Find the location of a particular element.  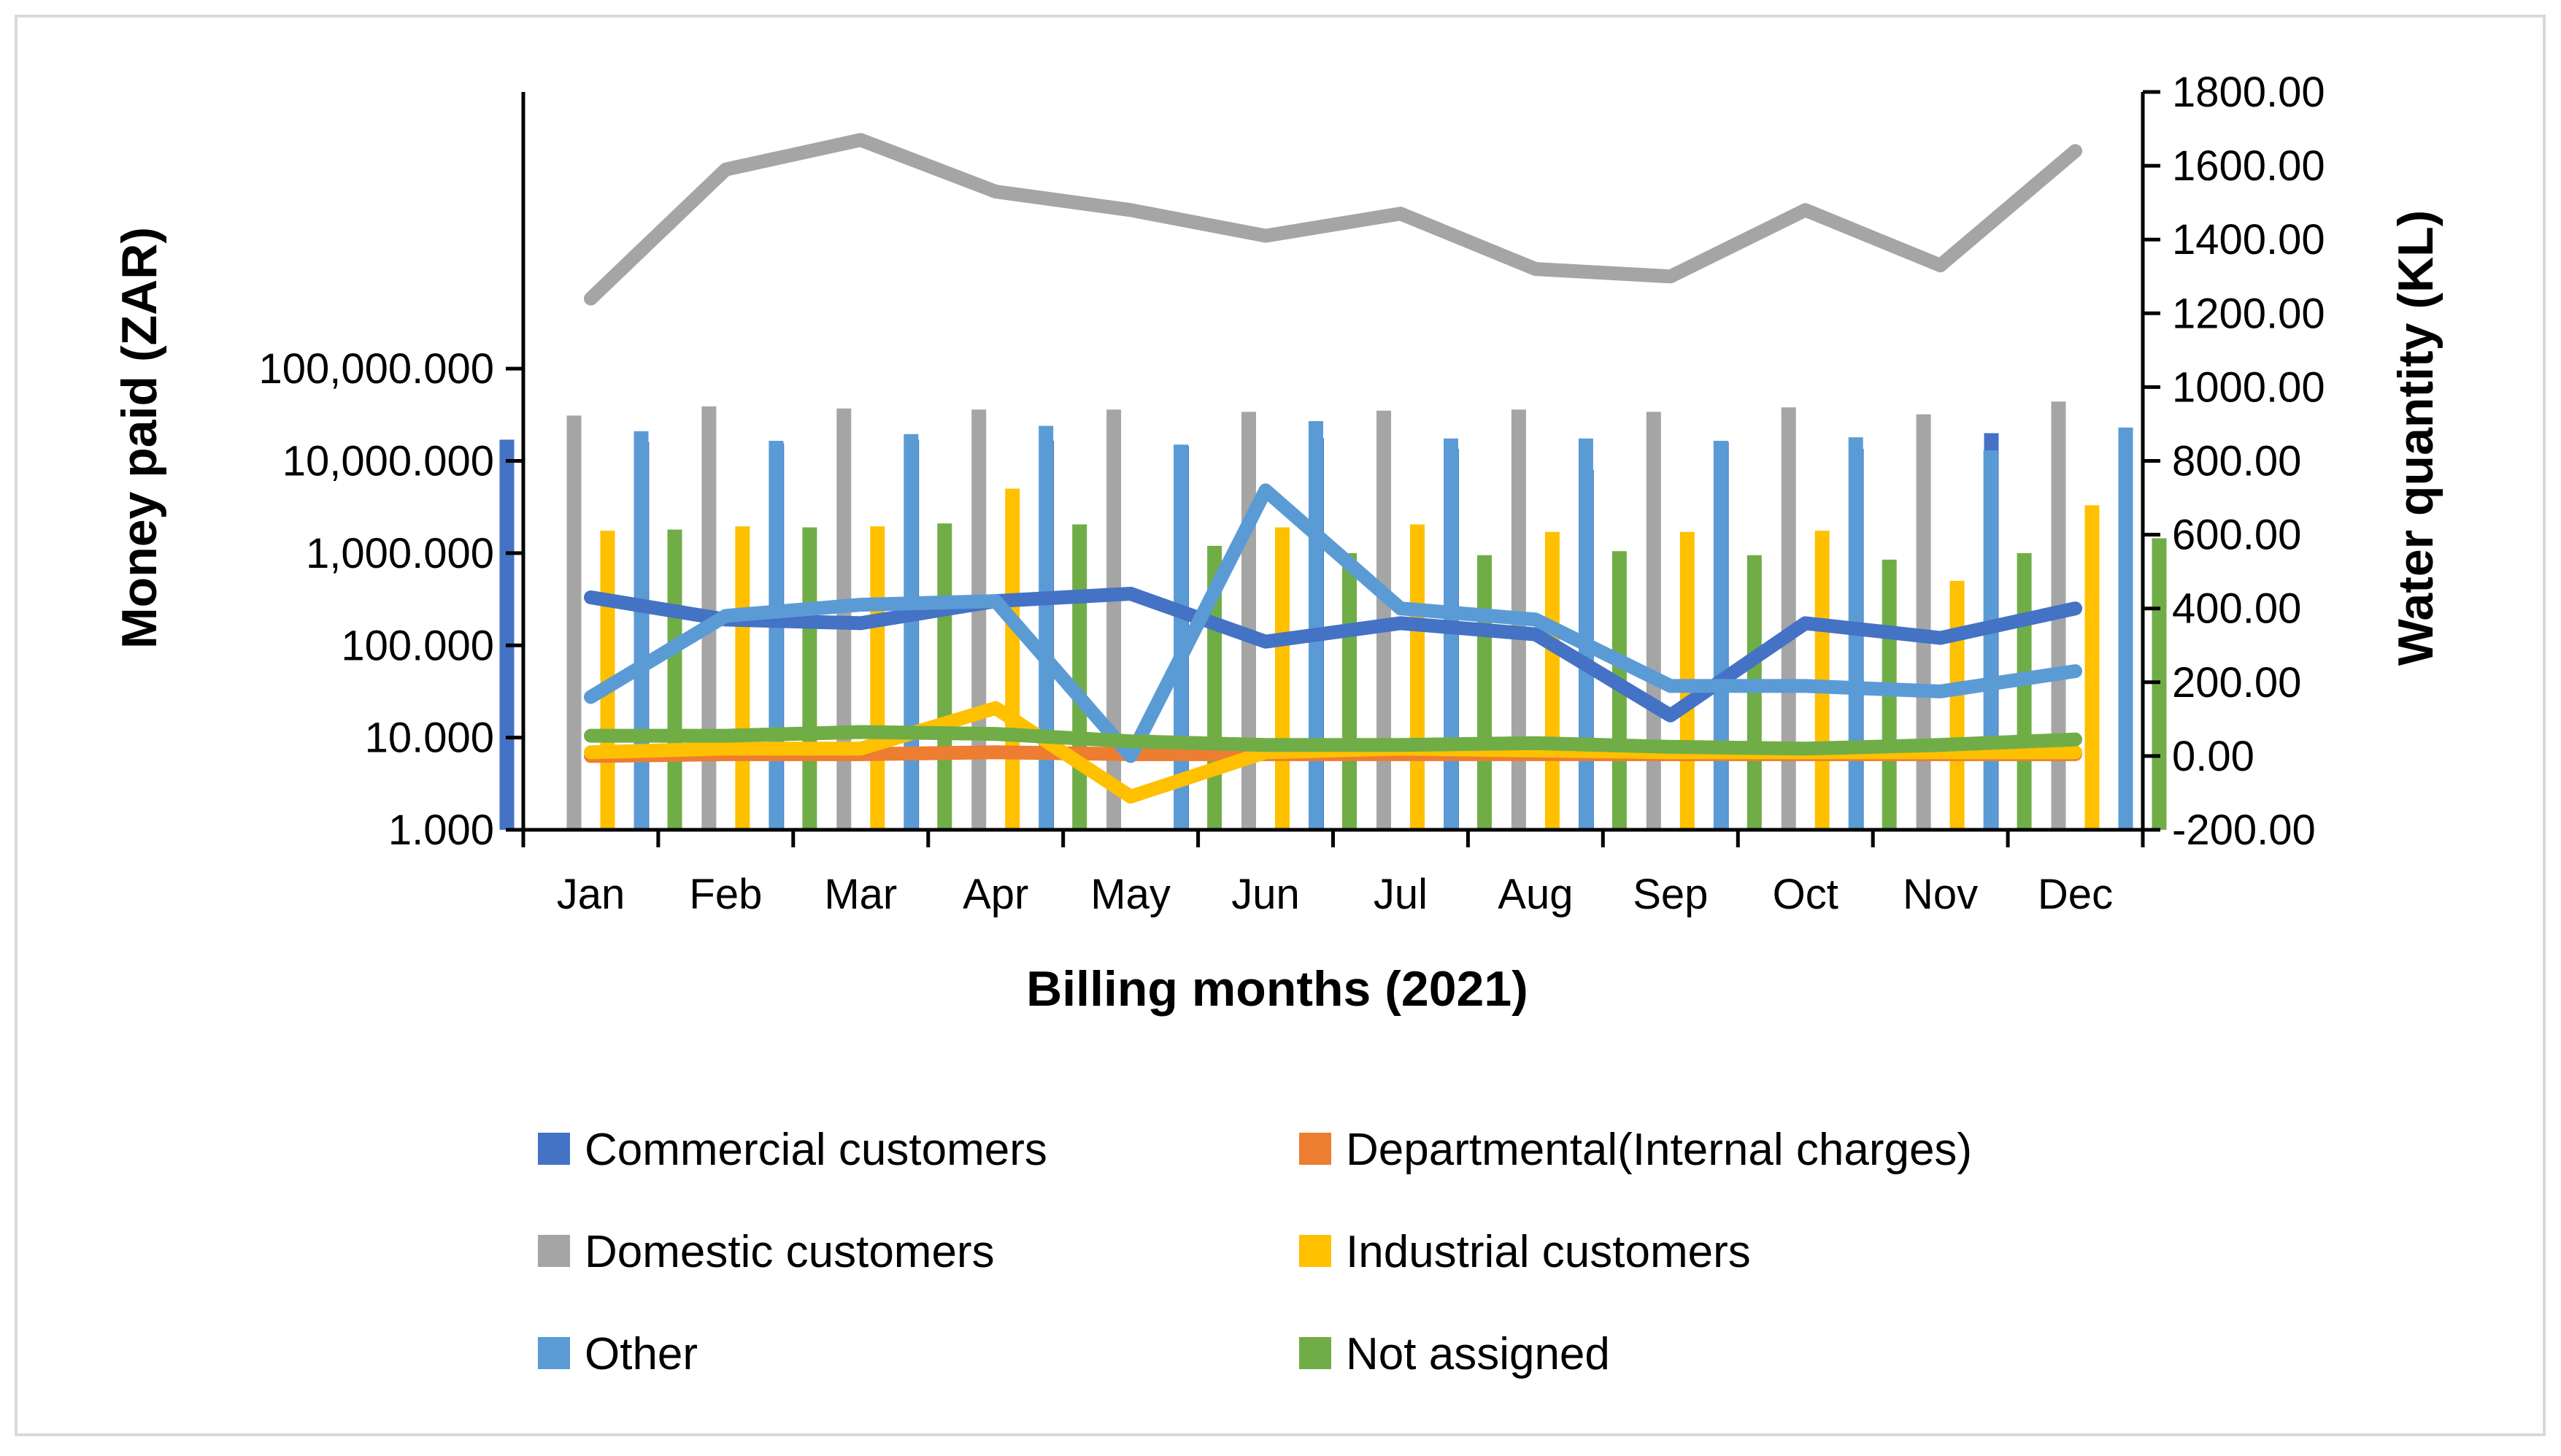

bar-domestic-customers-jan is located at coordinates (574, 622).